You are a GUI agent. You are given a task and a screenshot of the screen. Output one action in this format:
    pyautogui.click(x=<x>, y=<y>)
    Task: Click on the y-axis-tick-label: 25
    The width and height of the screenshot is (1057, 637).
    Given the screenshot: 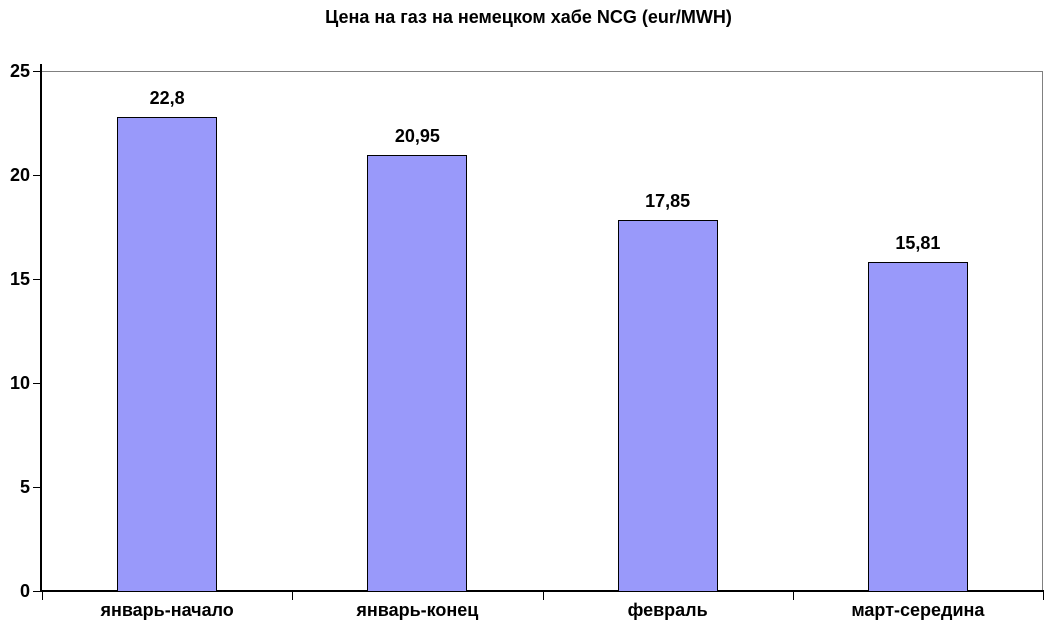 What is the action you would take?
    pyautogui.click(x=19, y=71)
    